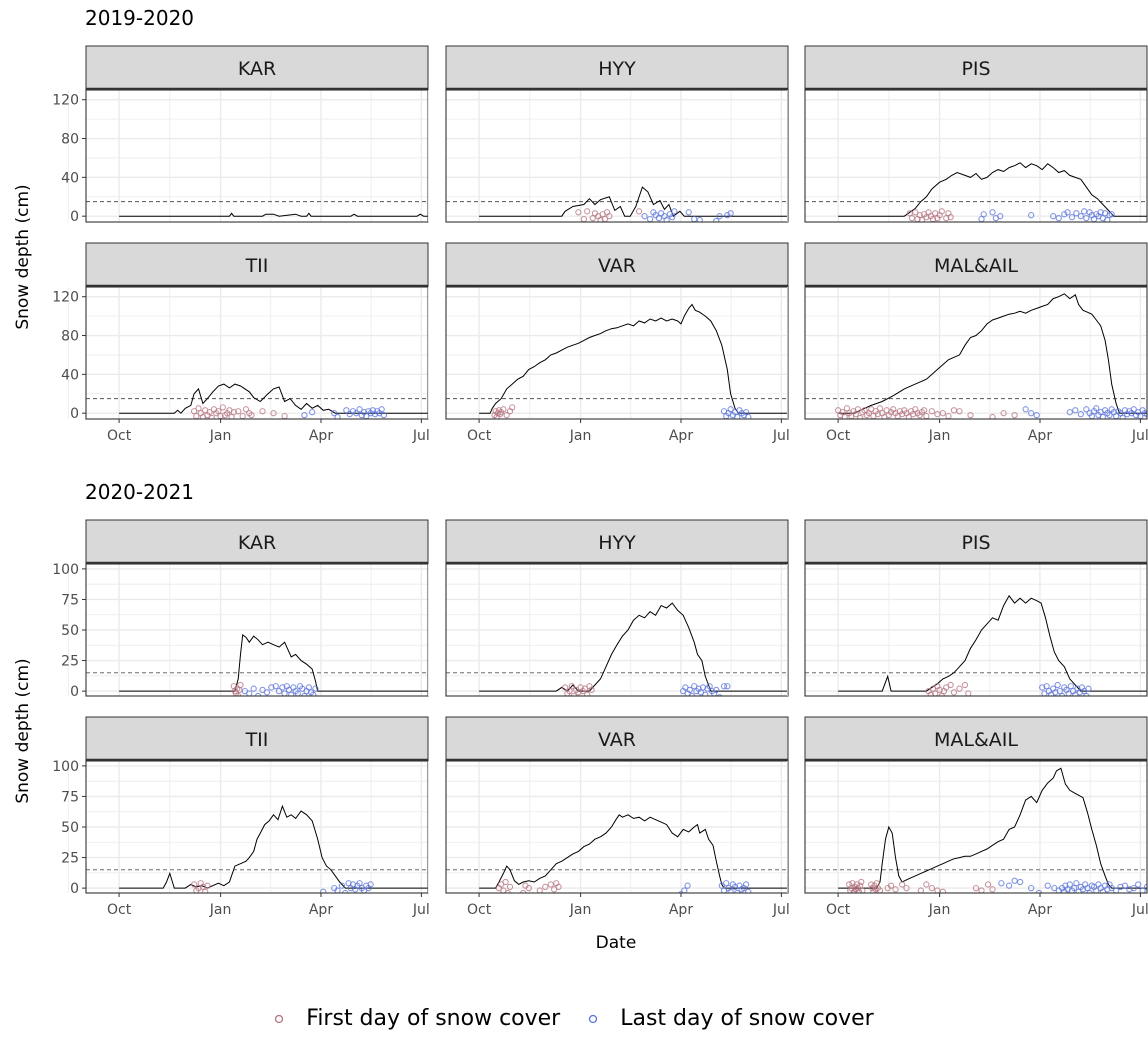 This screenshot has width=1148, height=1039. What do you see at coordinates (433, 1018) in the screenshot?
I see `legend-label-first: First day of snow cover` at bounding box center [433, 1018].